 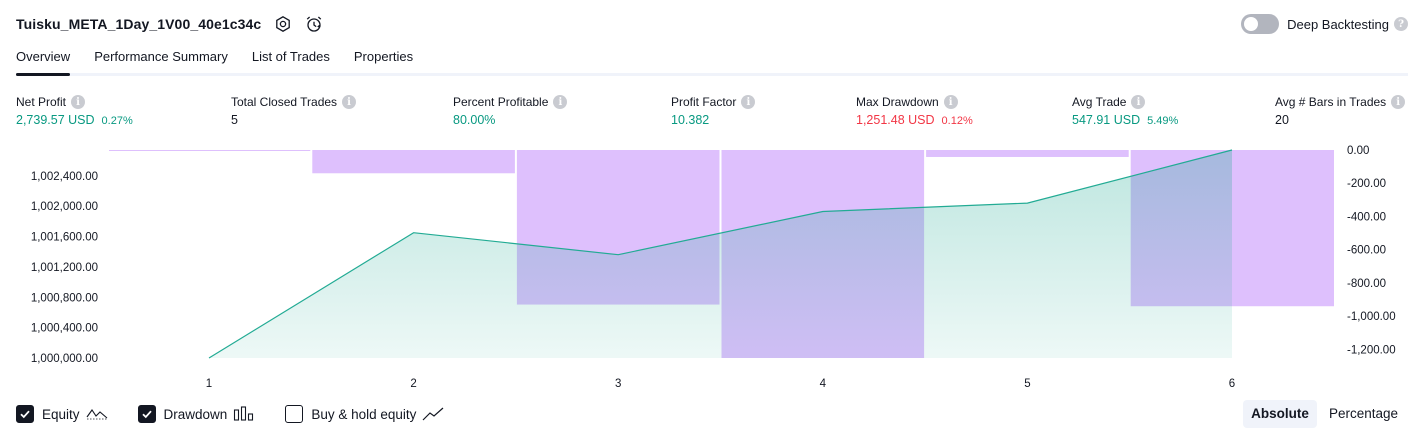 I want to click on strategy-title: Tuisku_META_1Day_1V00_40e1c34c, so click(x=139, y=24).